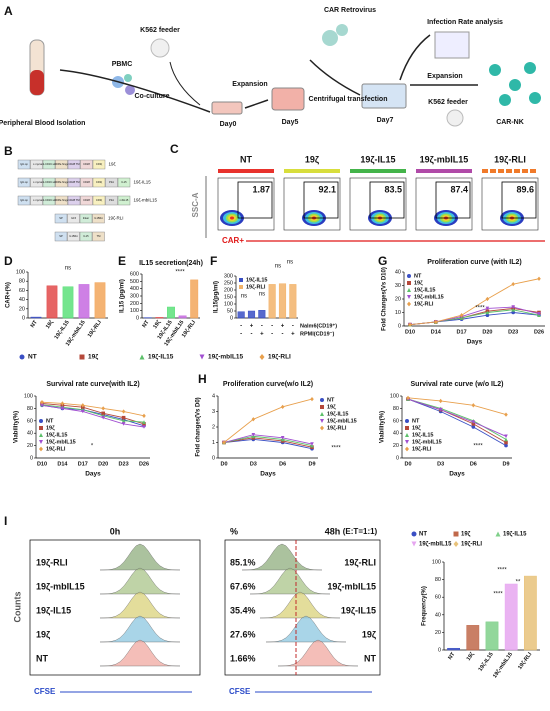 Image resolution: width=550 pixels, height=711 pixels. I want to click on gate-value: 87.4, so click(459, 189).